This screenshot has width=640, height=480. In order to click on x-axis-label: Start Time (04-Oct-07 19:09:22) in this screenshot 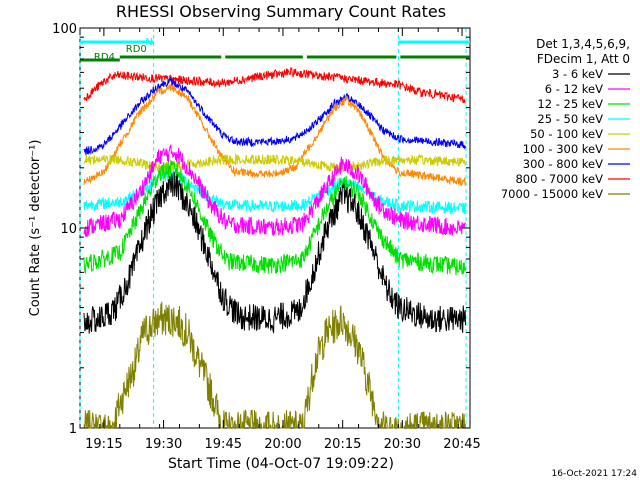, I will do `click(281, 464)`.